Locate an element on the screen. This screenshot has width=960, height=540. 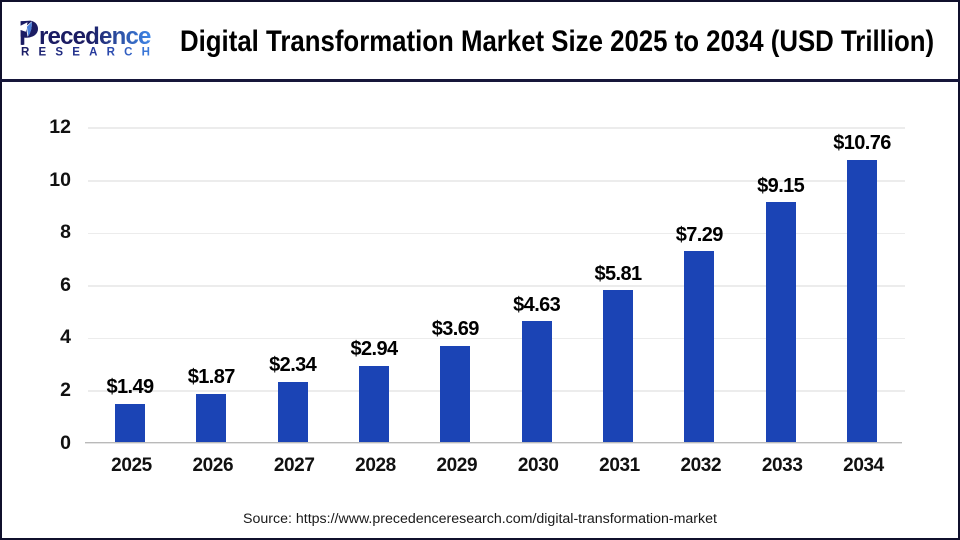
svg-text: recedence is located at coordinates (95, 36).